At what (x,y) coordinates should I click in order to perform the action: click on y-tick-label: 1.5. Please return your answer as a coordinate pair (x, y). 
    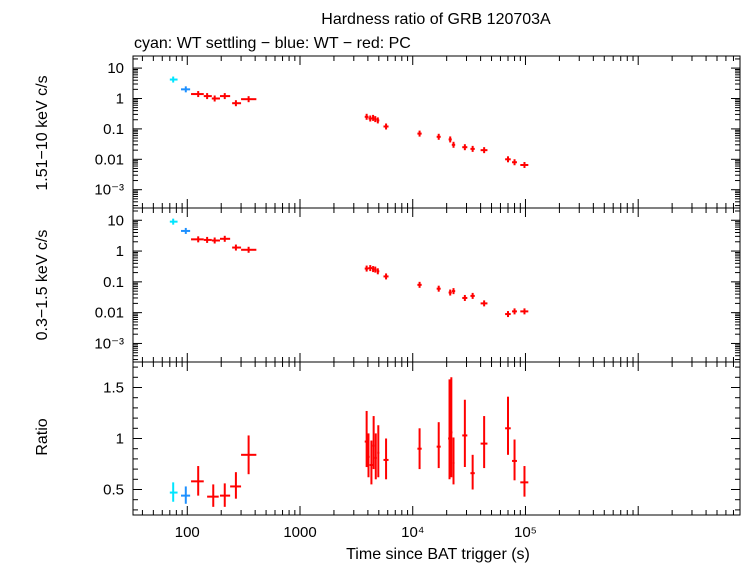
    Looking at the image, I should click on (113, 388).